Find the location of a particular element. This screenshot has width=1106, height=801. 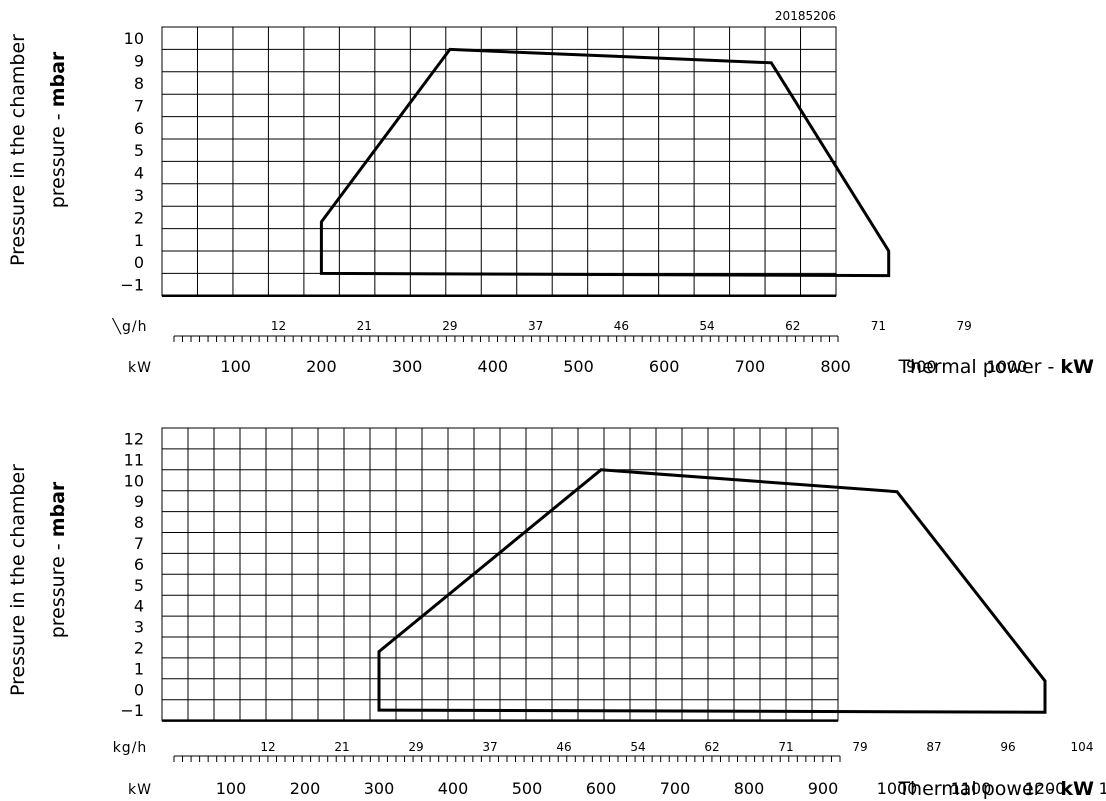

secondary-axis-unit: ╲g/h is located at coordinates (130, 326).